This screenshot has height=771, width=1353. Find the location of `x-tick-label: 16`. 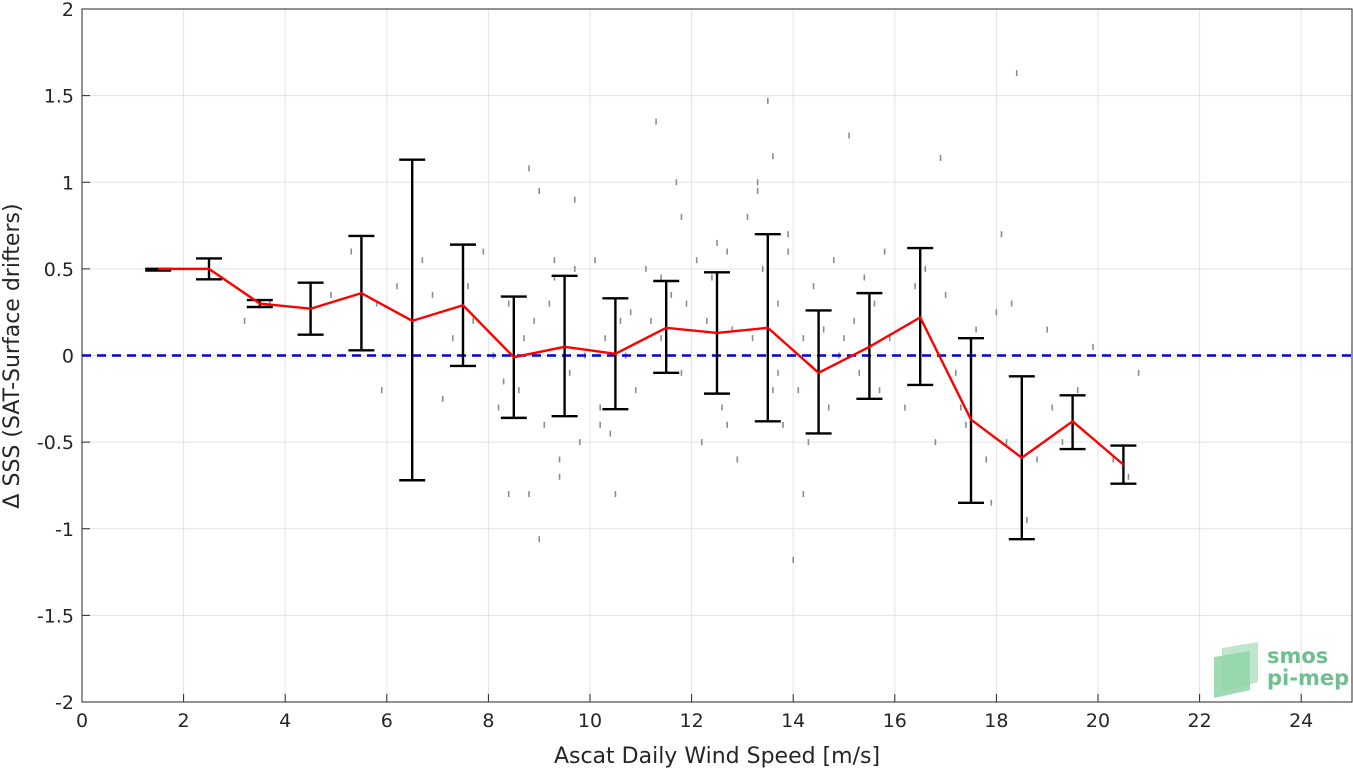

x-tick-label: 16 is located at coordinates (895, 721).